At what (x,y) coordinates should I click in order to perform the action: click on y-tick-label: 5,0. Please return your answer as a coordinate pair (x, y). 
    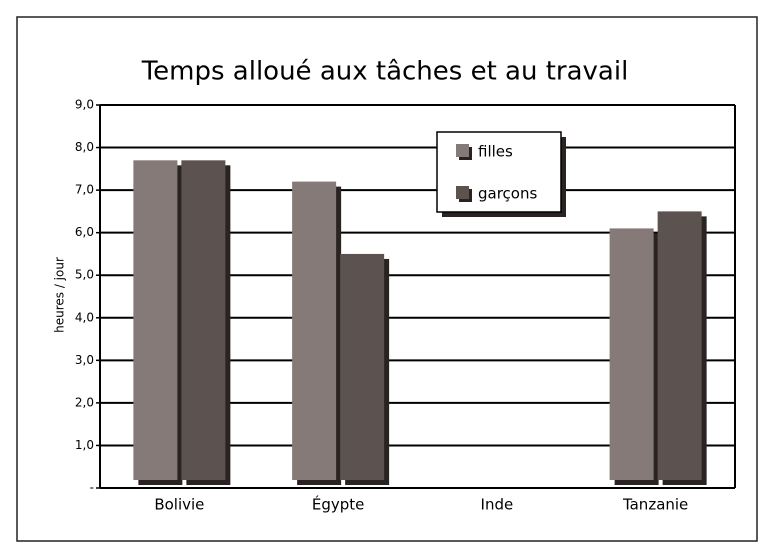
    Looking at the image, I should click on (84, 275).